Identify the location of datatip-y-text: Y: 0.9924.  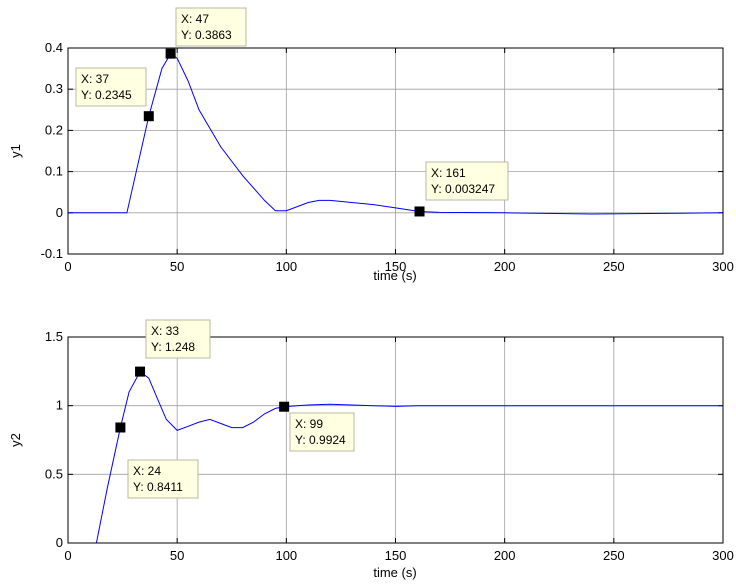
(320, 440).